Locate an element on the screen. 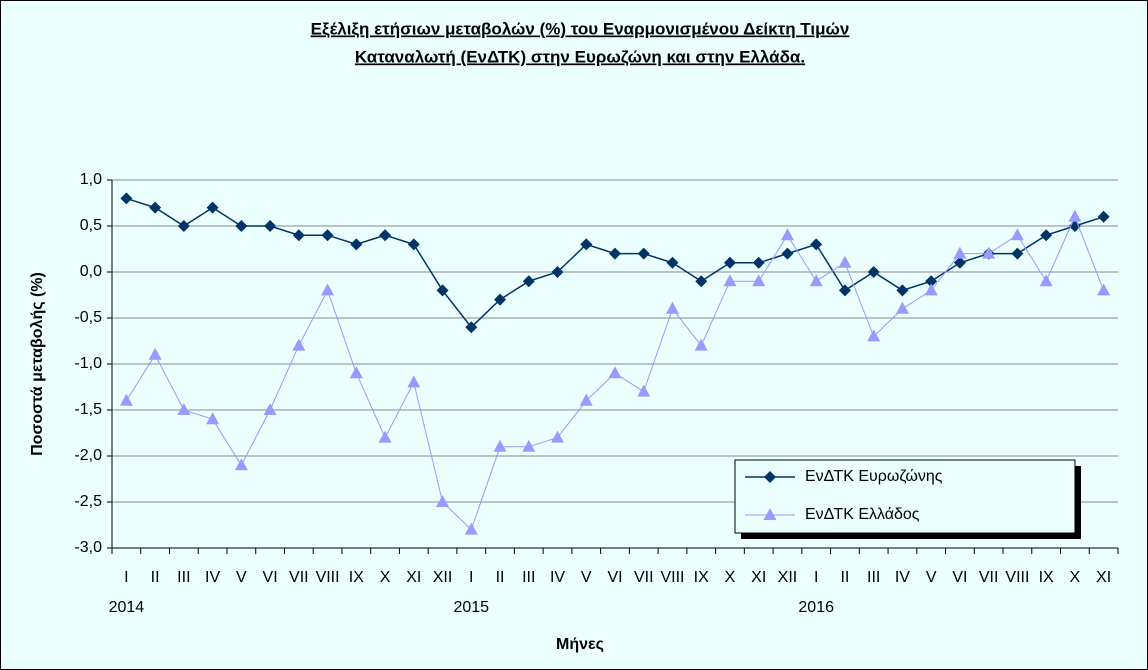  year-label: 2014 is located at coordinates (127, 607).